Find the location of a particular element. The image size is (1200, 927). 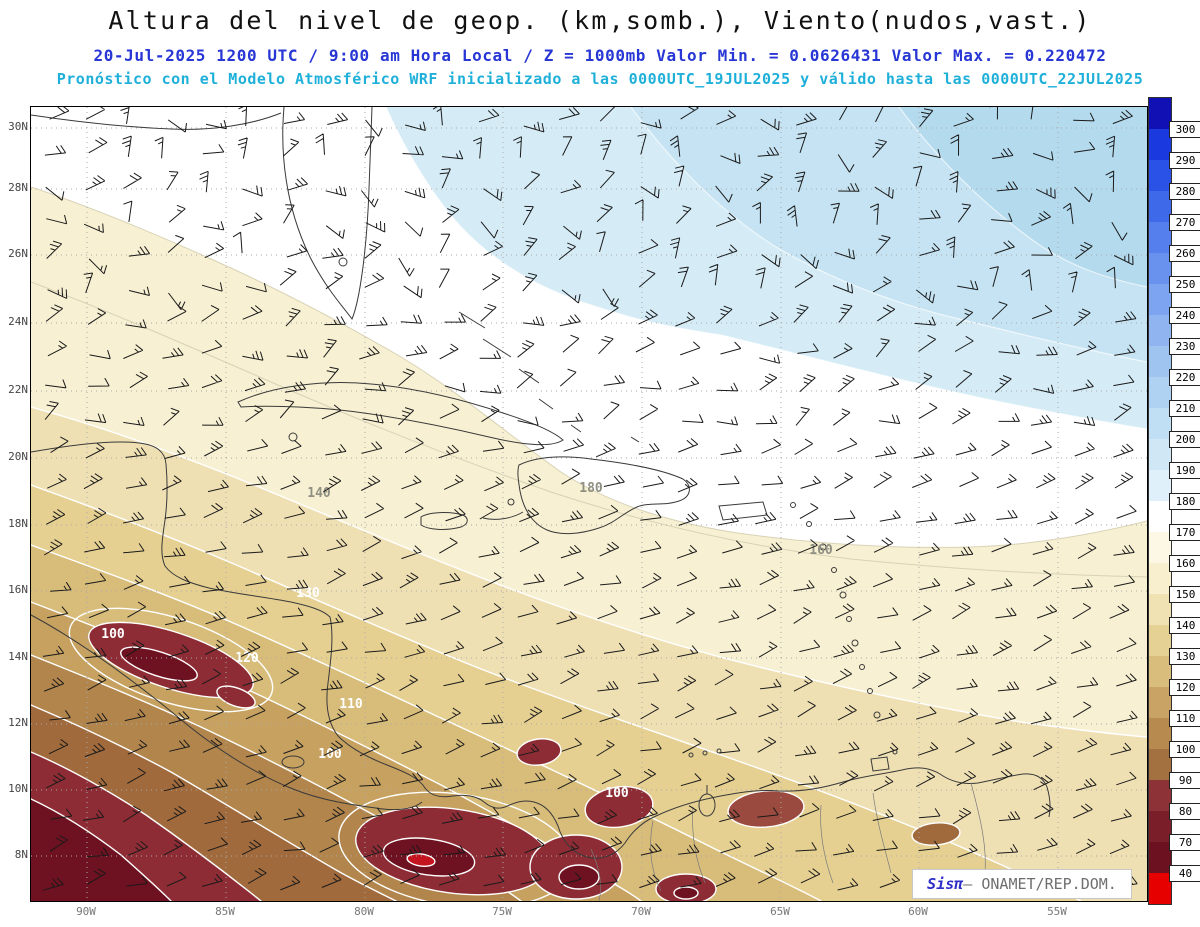

colorbar-tick-label: 110 is located at coordinates (1184, 718).